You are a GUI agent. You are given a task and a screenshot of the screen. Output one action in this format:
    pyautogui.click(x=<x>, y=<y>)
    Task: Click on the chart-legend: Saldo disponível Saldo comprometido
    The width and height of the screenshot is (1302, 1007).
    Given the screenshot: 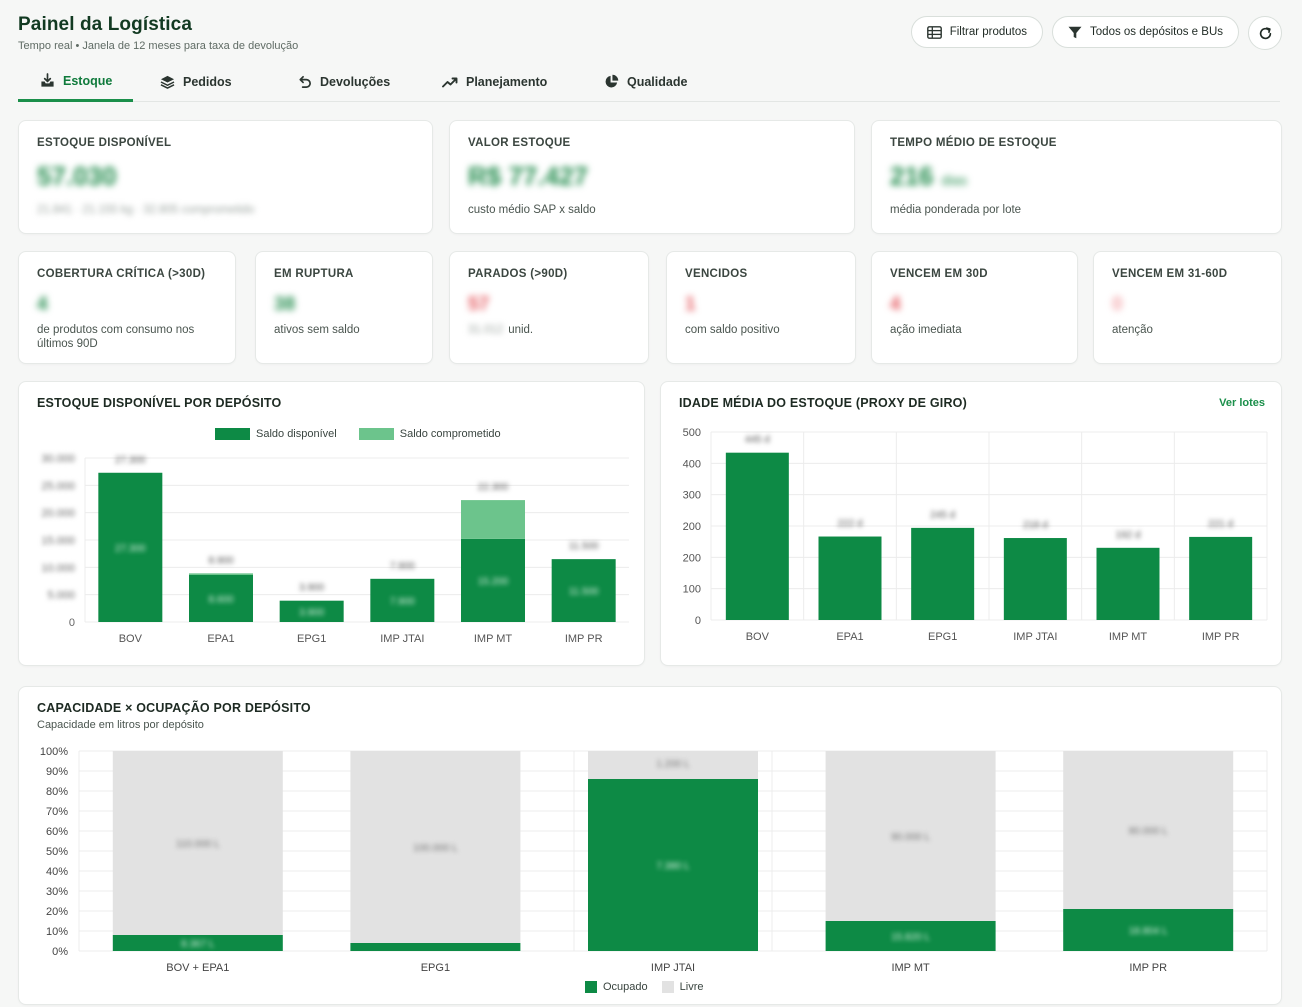 What is the action you would take?
    pyautogui.click(x=358, y=434)
    